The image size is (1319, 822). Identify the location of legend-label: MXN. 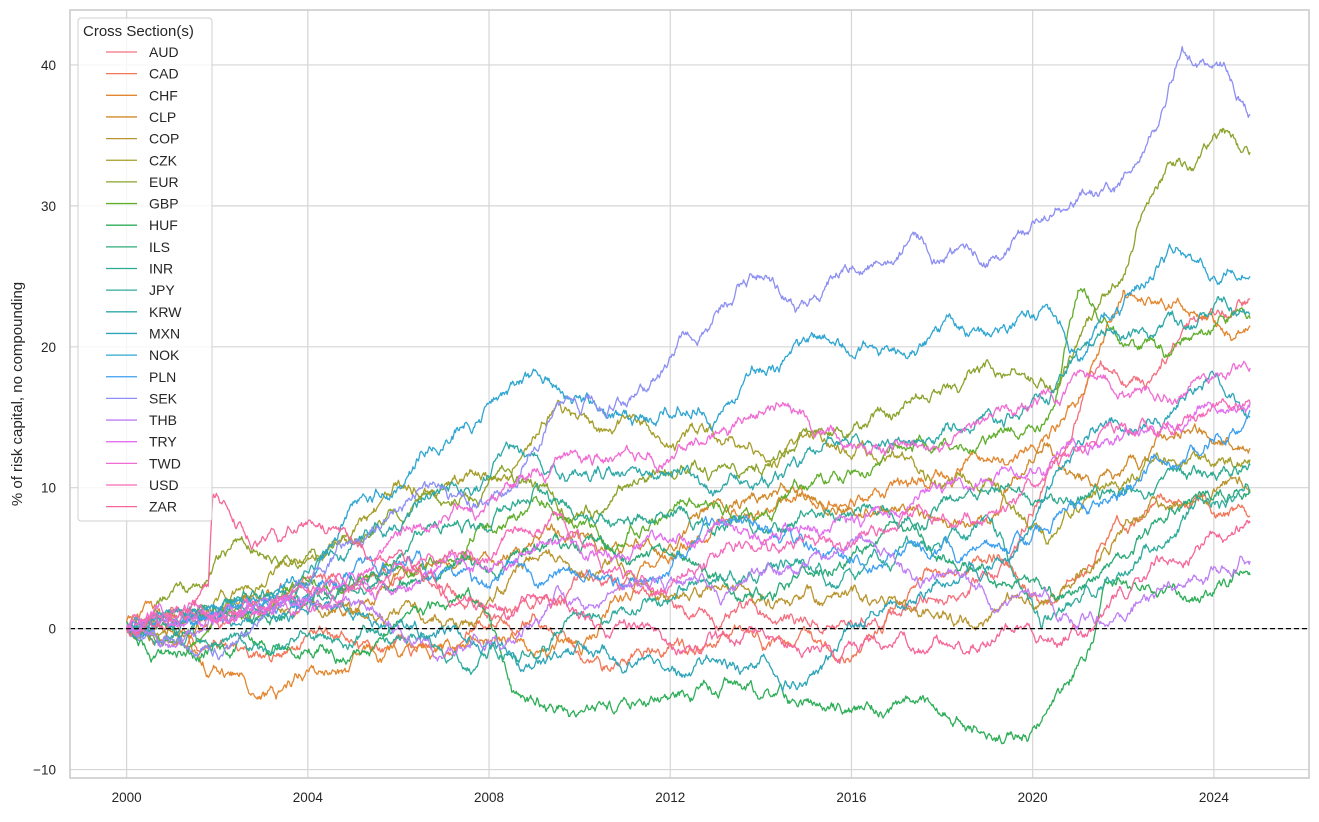
(164, 333).